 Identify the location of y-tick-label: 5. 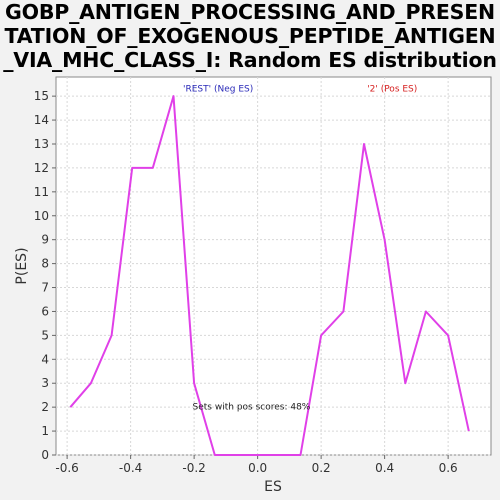
(45, 335).